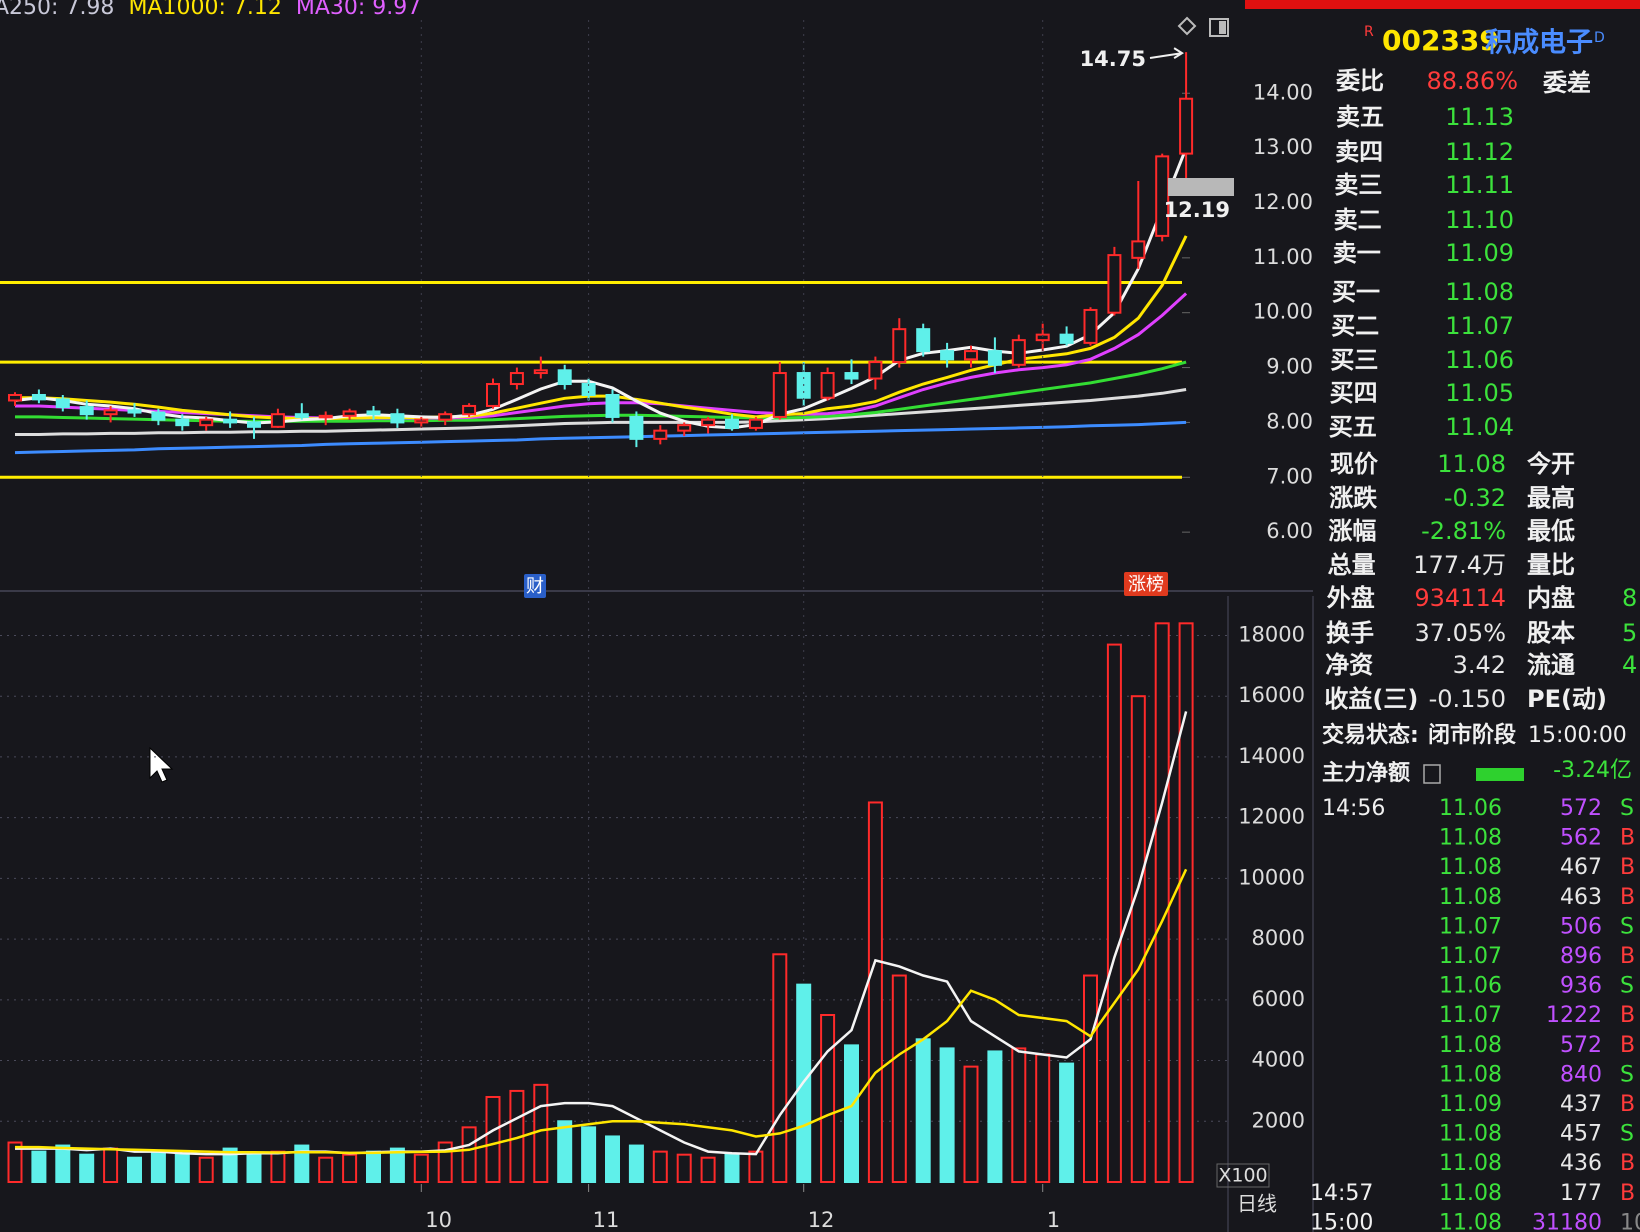 The width and height of the screenshot is (1640, 1232). Describe the element at coordinates (1581, 808) in the screenshot. I see `trade-volume: 572` at that location.